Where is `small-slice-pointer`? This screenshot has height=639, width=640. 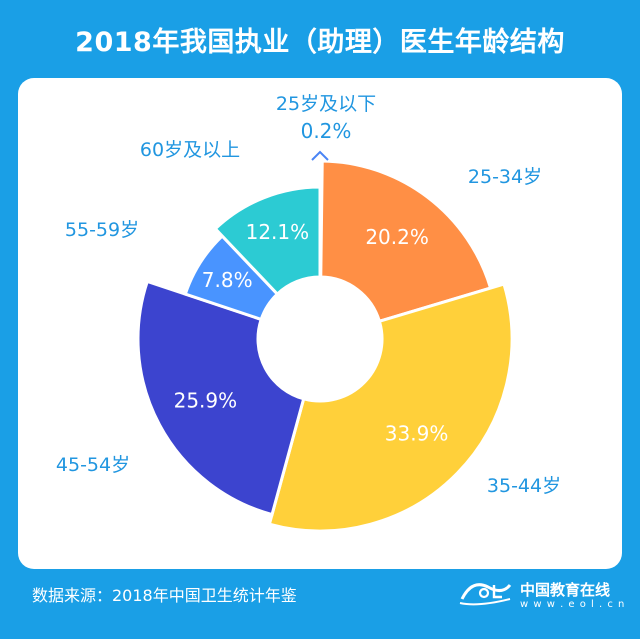 small-slice-pointer is located at coordinates (320, 155).